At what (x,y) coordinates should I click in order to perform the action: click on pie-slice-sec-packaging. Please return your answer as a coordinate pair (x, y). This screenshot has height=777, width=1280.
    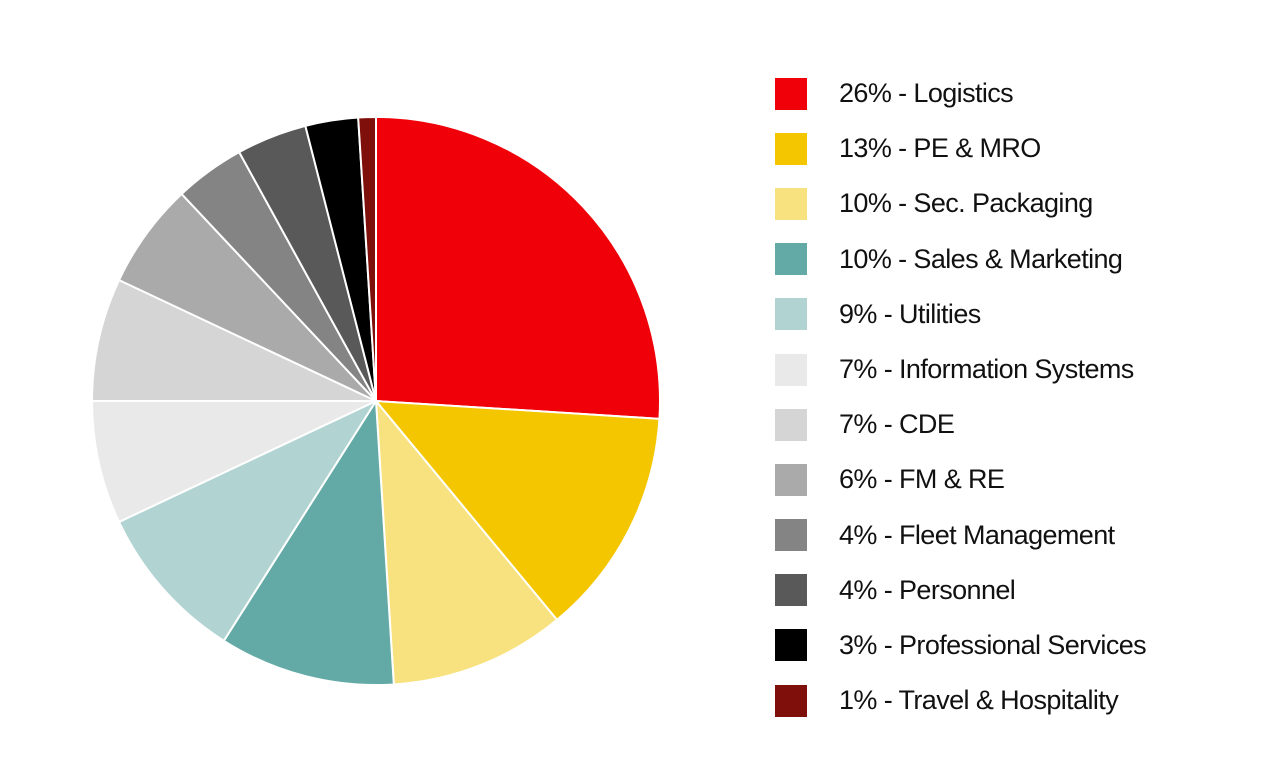
    Looking at the image, I should click on (467, 543).